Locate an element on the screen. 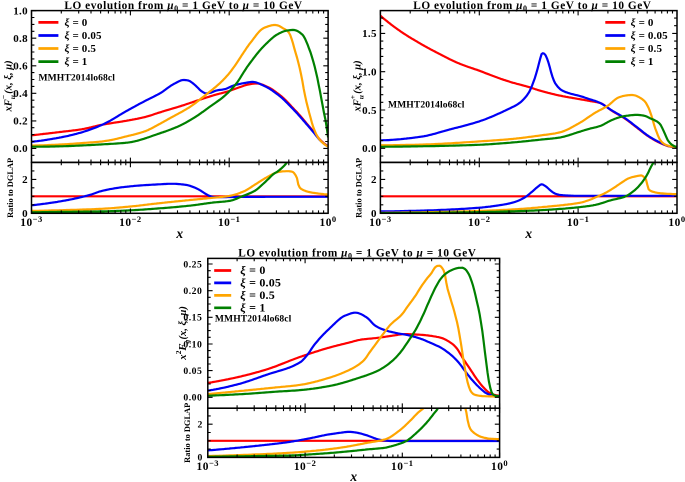 The image size is (685, 482). svg-text: 0.2 is located at coordinates (20, 122).